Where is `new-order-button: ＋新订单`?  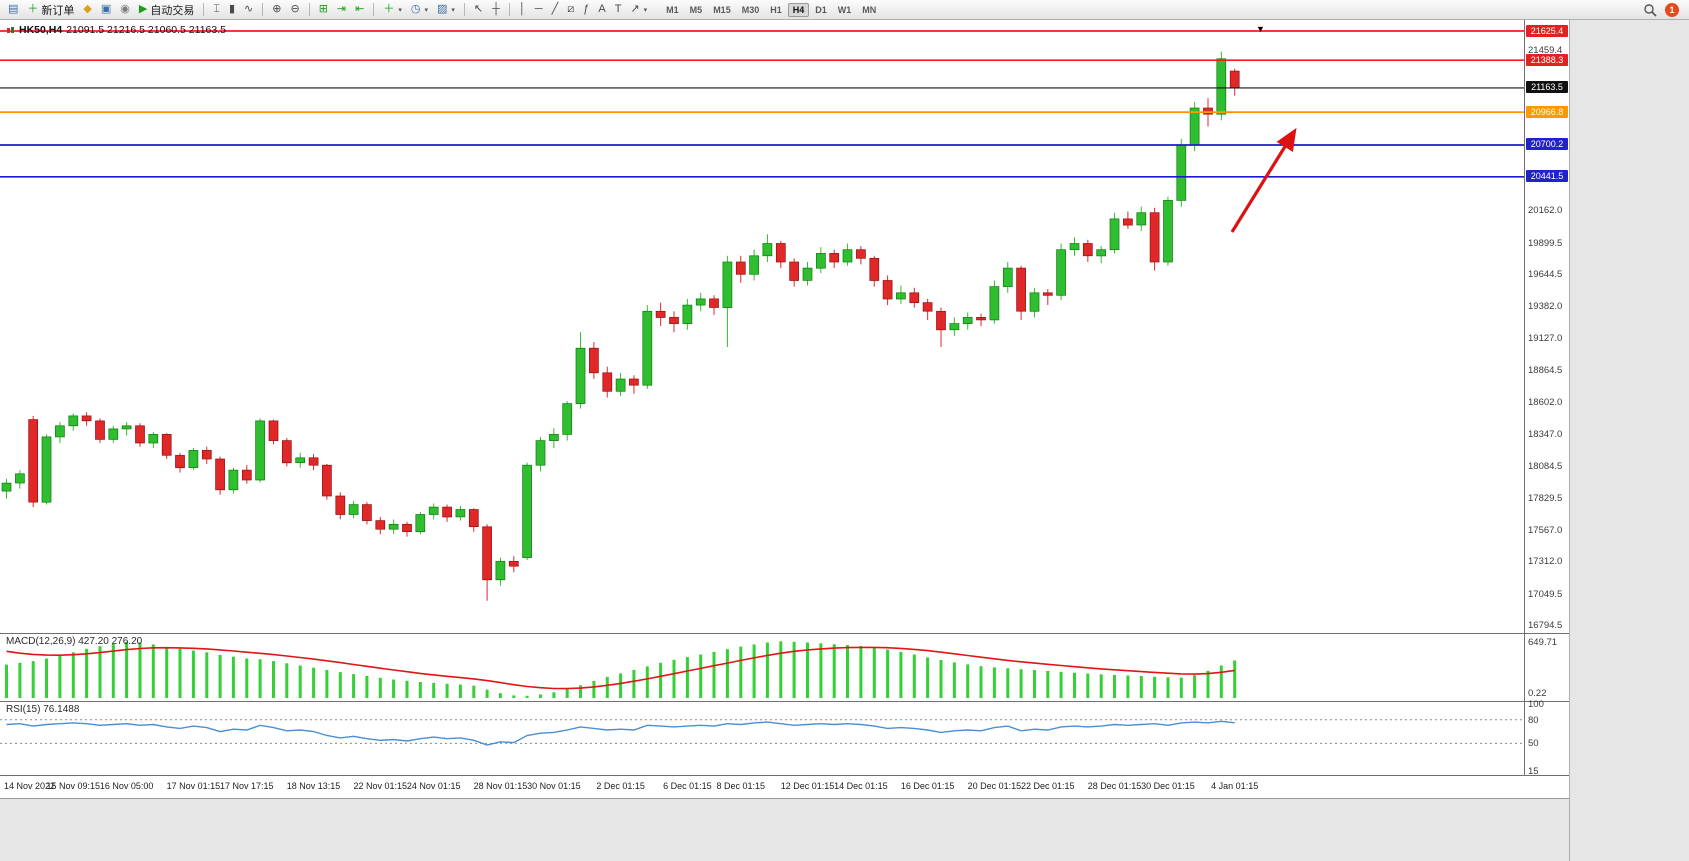 new-order-button: ＋新订单 is located at coordinates (50, 9).